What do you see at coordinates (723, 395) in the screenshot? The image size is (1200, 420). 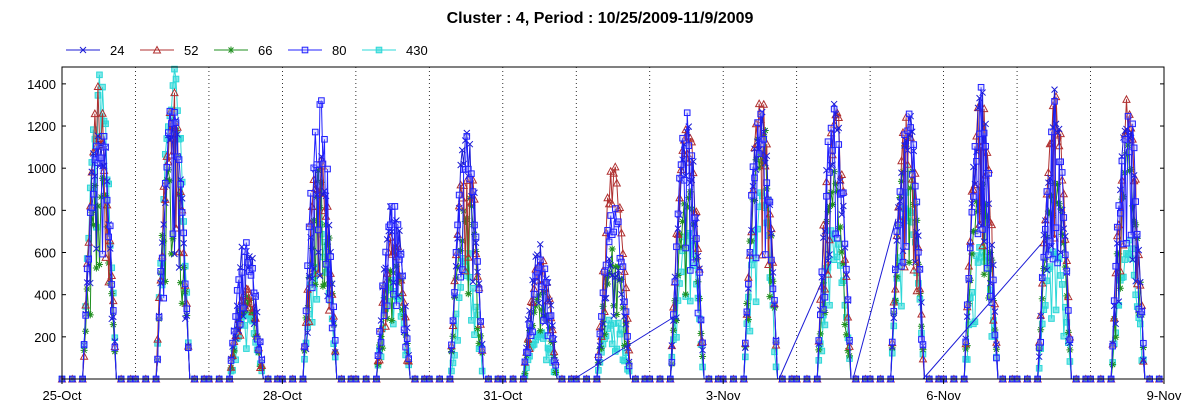 I see `x-tick-label: 3-Nov` at bounding box center [723, 395].